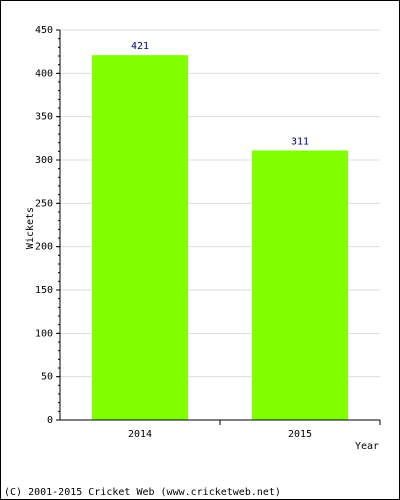  I want to click on y-tick-label: 150, so click(44, 290).